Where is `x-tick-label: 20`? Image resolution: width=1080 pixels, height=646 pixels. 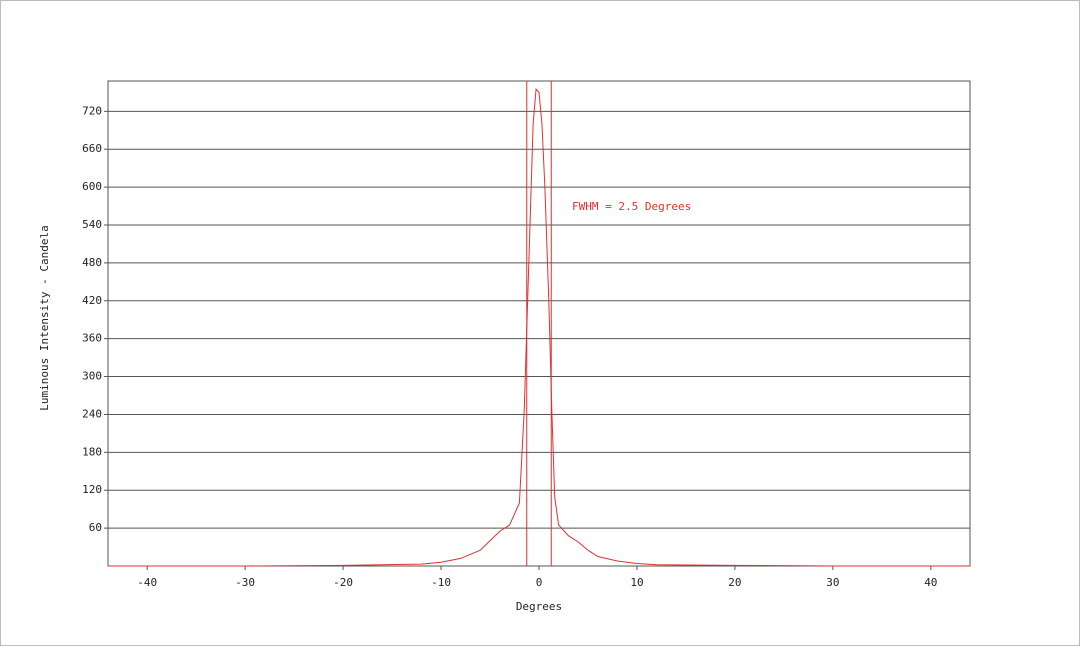
x-tick-label: 20 is located at coordinates (734, 582).